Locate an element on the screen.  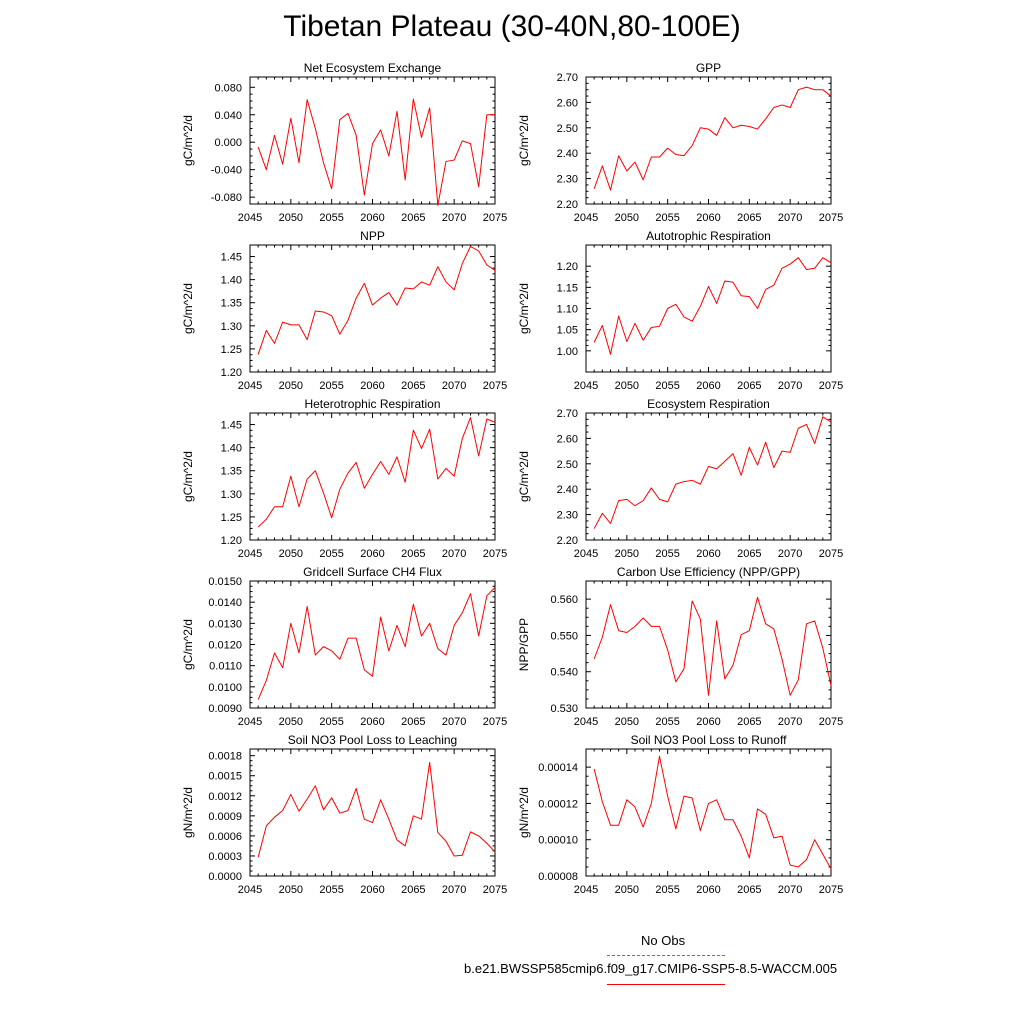
y-tick-label: 2.70 is located at coordinates (567, 78).